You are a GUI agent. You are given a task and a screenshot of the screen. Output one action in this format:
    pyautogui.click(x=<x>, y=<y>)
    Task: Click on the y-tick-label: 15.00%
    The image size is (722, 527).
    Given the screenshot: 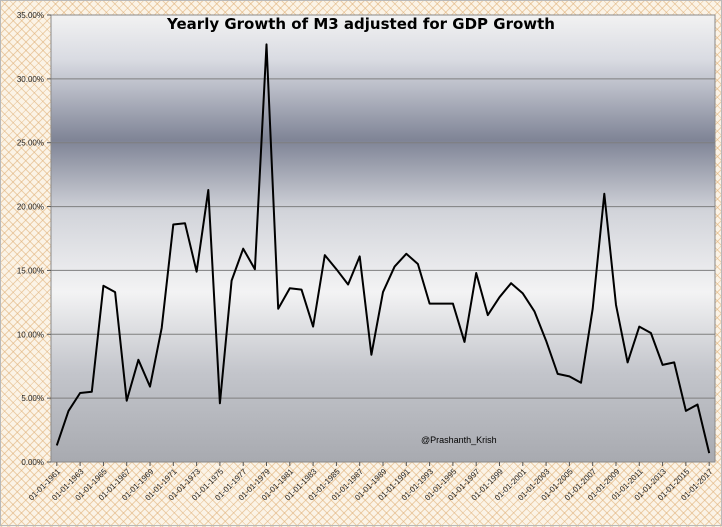 What is the action you would take?
    pyautogui.click(x=30, y=270)
    